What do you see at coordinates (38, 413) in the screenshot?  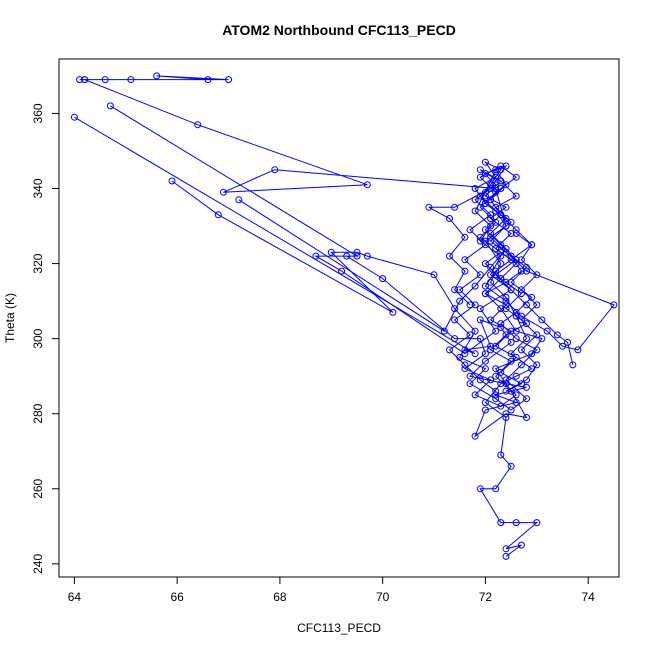 I see `y-tick-label: 280` at bounding box center [38, 413].